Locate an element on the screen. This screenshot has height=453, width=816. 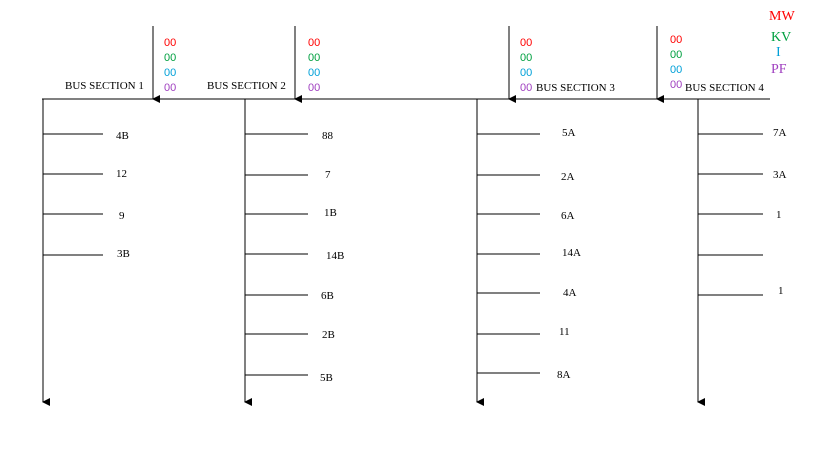
section-1-mw-value: 00 is located at coordinates (170, 43).